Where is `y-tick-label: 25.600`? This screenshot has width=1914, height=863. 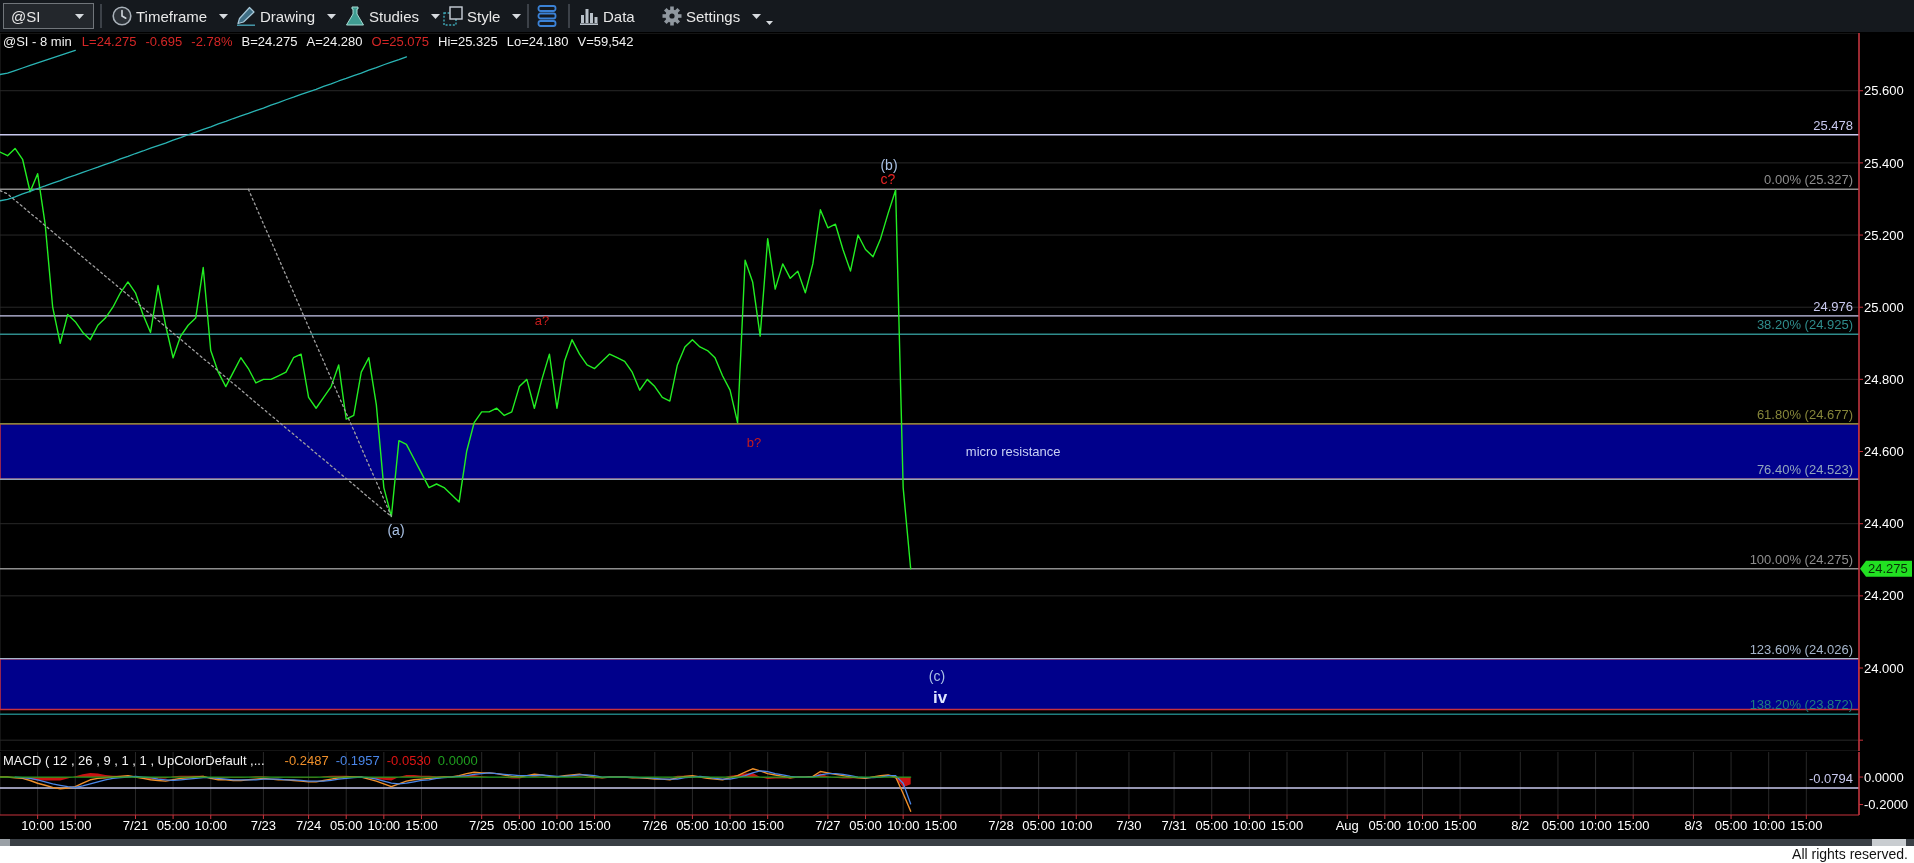
y-tick-label: 25.600 is located at coordinates (1884, 91).